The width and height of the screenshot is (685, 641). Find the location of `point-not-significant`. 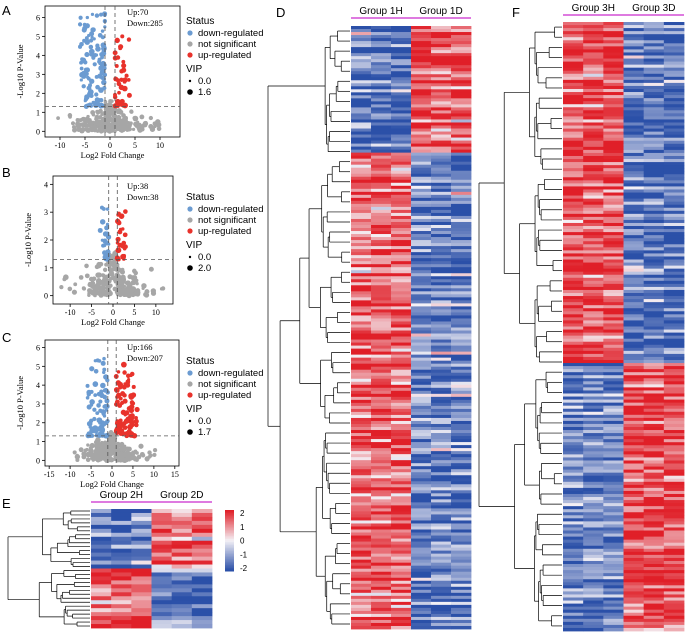

point-not-significant is located at coordinates (77, 120).